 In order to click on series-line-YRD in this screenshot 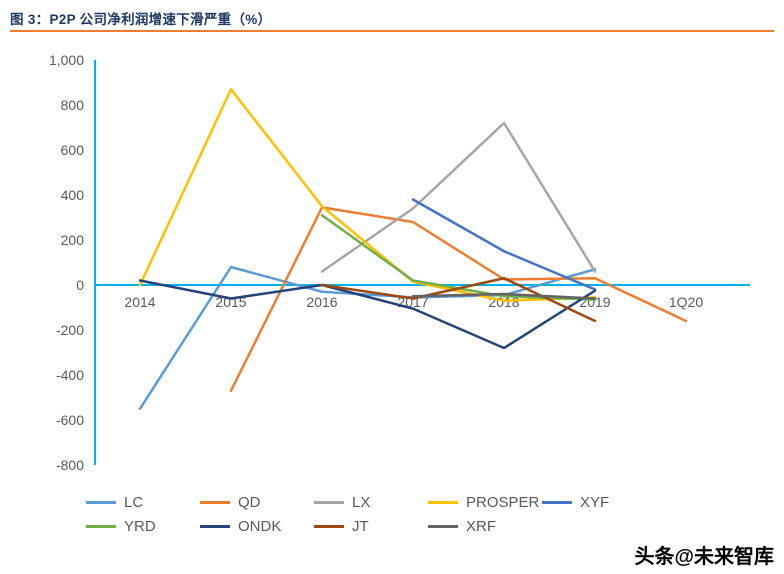, I will do `click(458, 257)`.